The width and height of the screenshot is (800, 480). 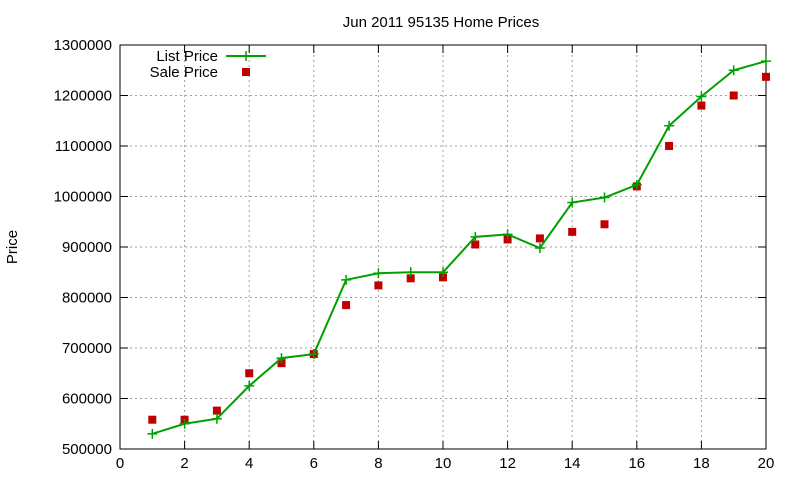 What do you see at coordinates (87, 298) in the screenshot?
I see `y-tick-label: 800000` at bounding box center [87, 298].